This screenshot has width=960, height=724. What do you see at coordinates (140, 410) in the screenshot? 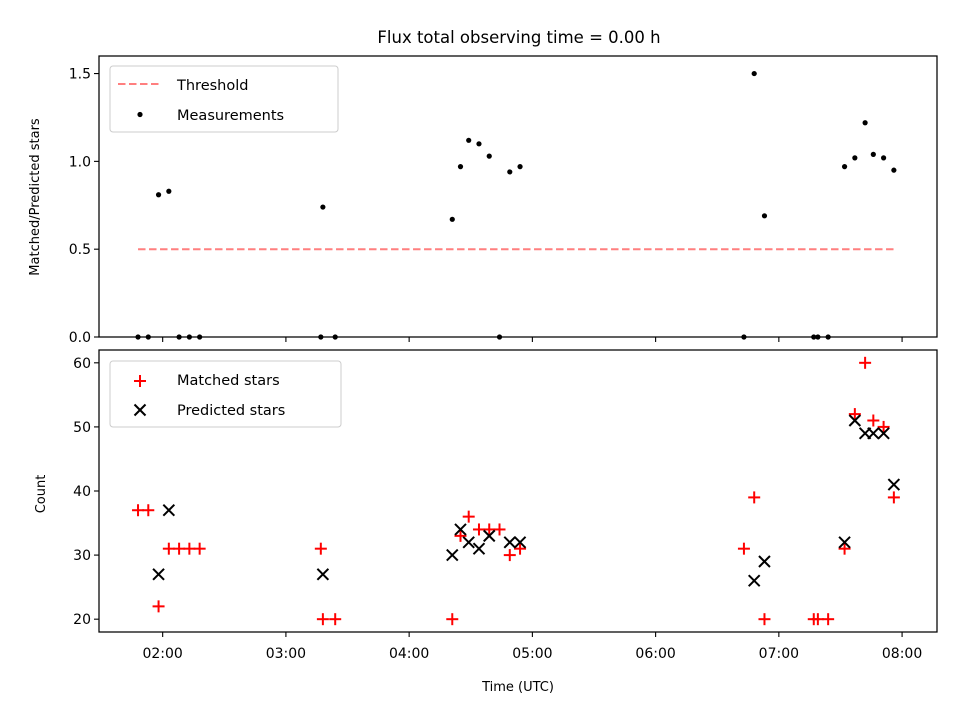
I see `predicted-legend-marker` at bounding box center [140, 410].